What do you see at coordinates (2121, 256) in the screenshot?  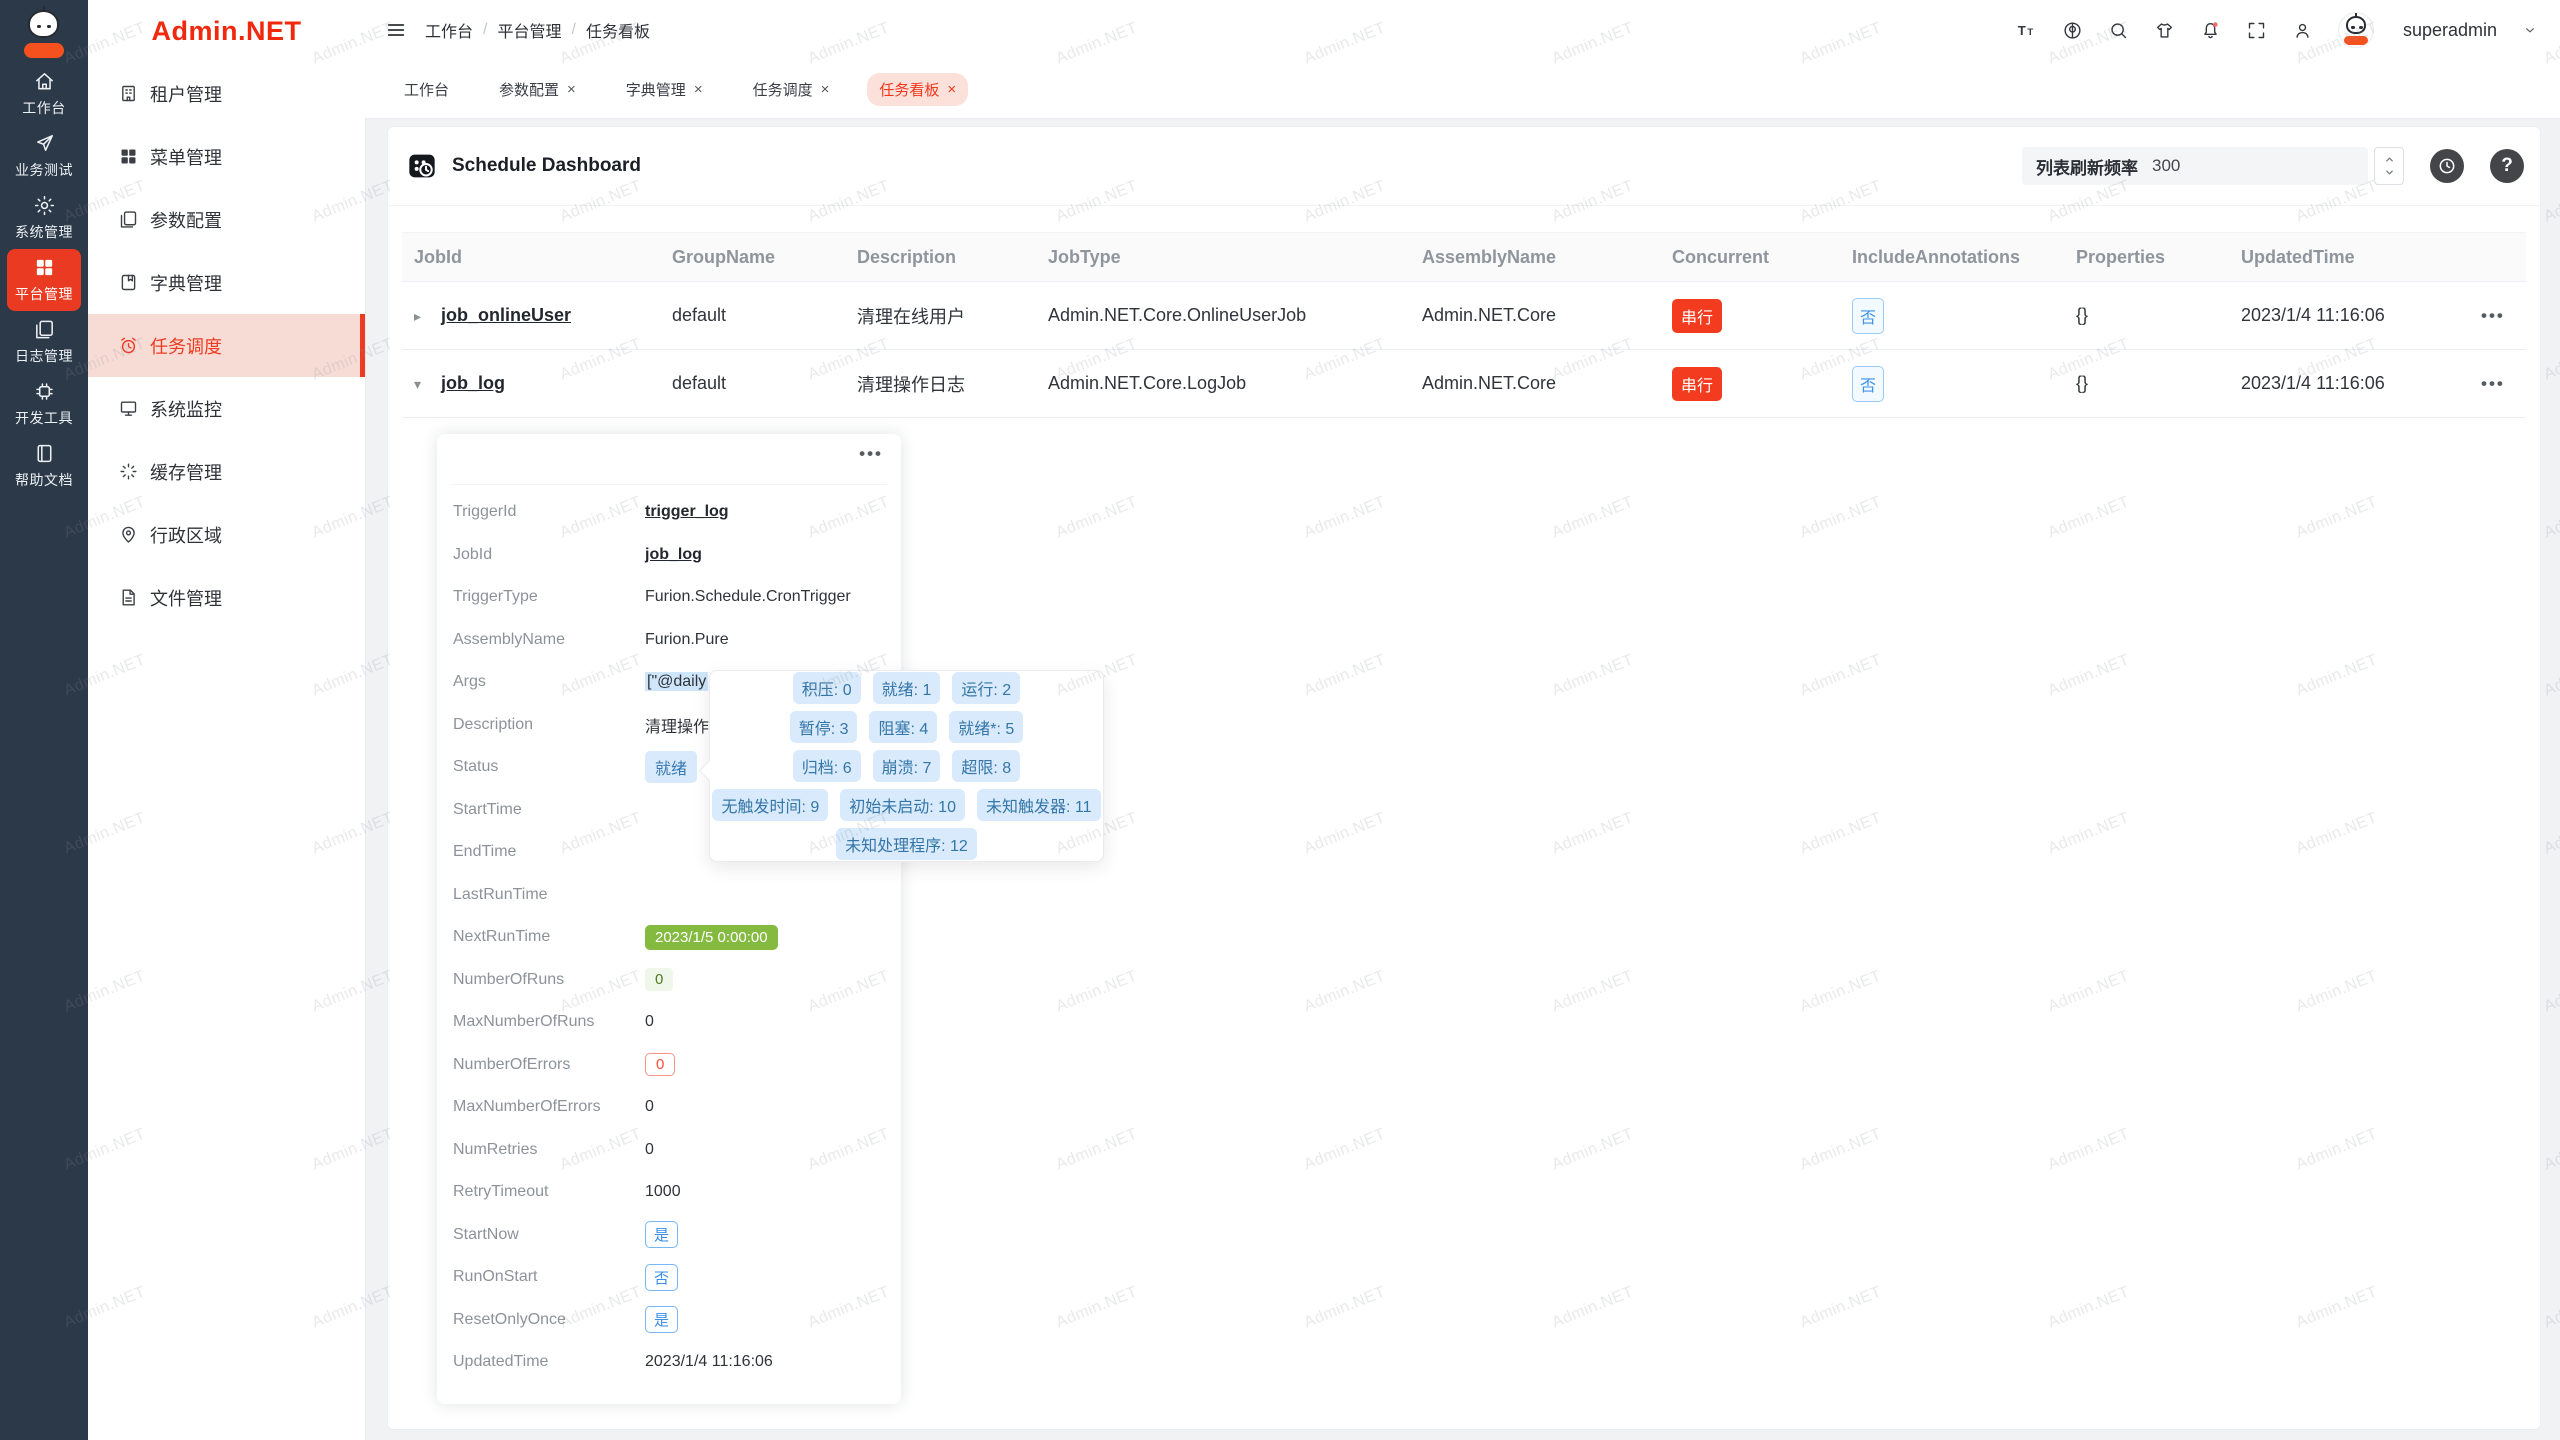 I see `column-header: Properties` at bounding box center [2121, 256].